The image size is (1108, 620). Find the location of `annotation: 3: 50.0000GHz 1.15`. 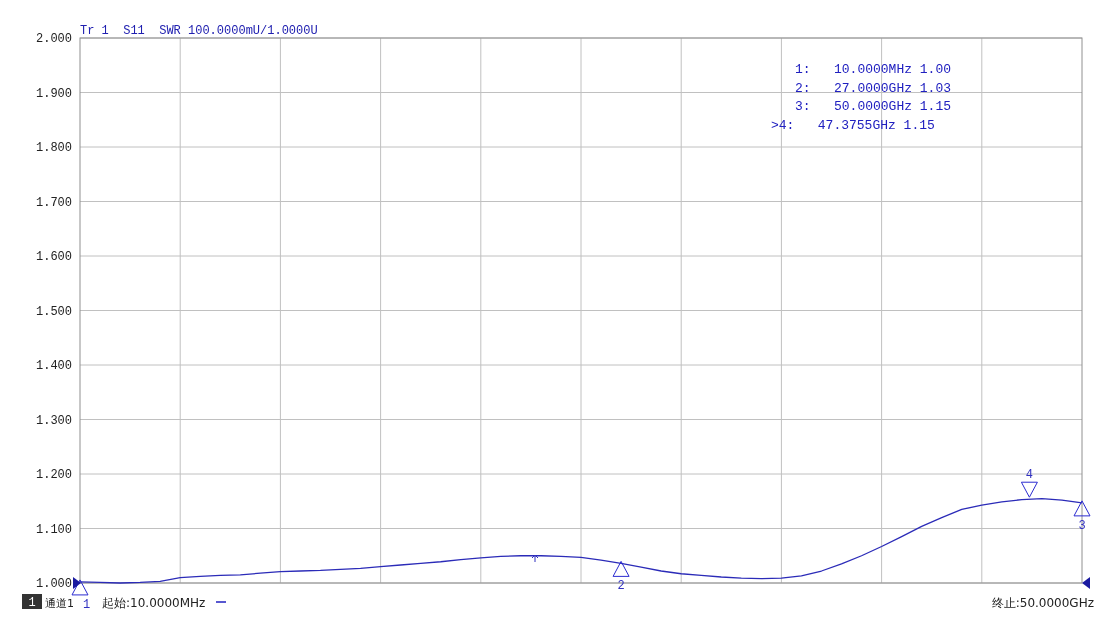

annotation: 3: 50.0000GHz 1.15 is located at coordinates (873, 106).